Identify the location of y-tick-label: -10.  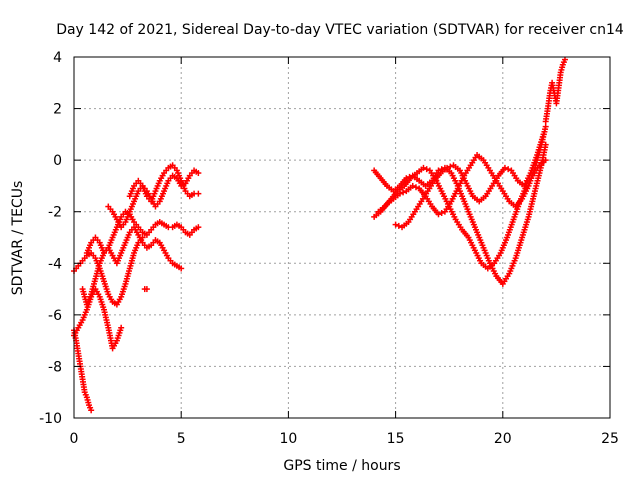
(50, 419).